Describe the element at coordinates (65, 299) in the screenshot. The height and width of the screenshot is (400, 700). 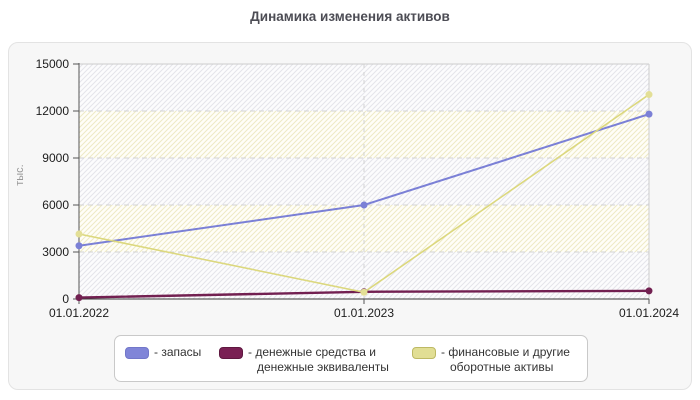
I see `y-tick-label: 0` at that location.